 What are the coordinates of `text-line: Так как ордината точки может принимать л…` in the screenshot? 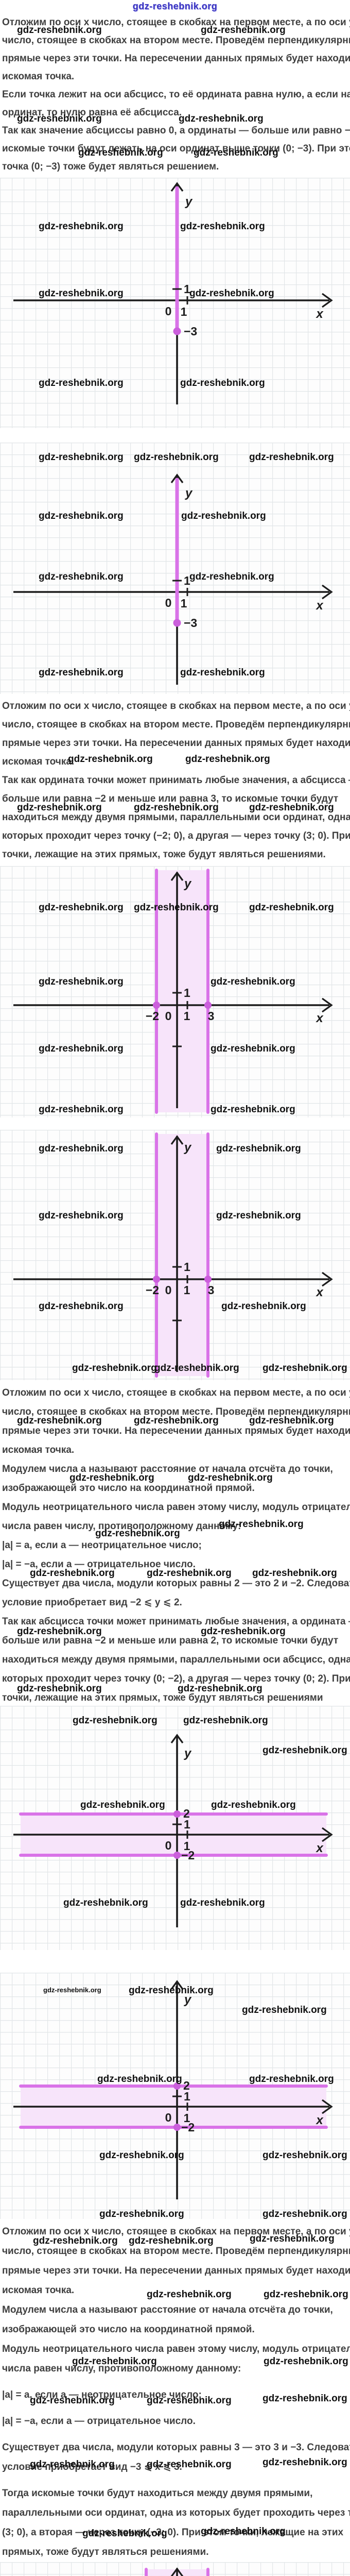 It's located at (176, 780).